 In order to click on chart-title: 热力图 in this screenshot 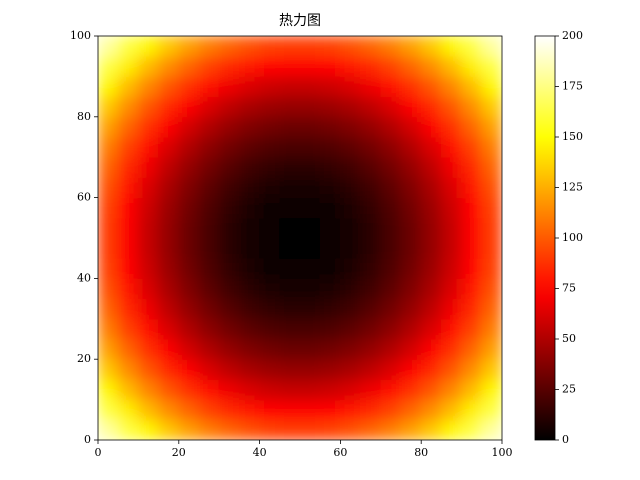, I will do `click(300, 21)`.